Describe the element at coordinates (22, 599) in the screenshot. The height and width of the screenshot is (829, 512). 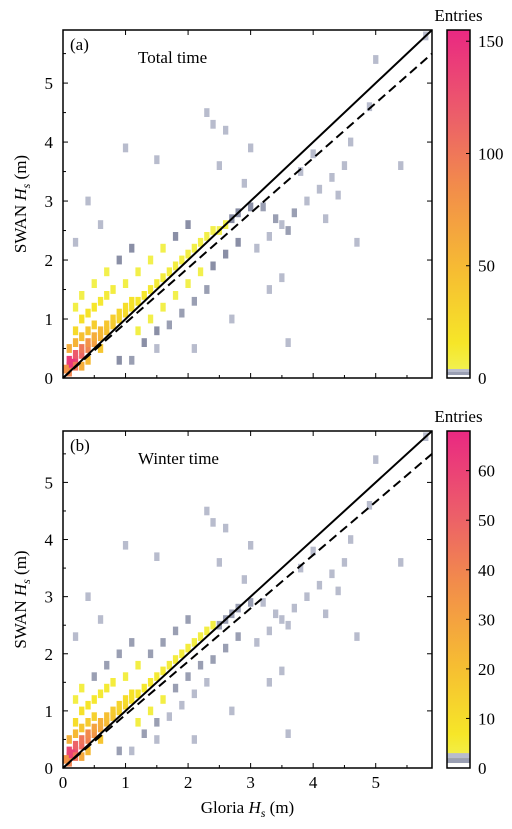
I see `y-axis-title: SWAN Hs (m)` at that location.